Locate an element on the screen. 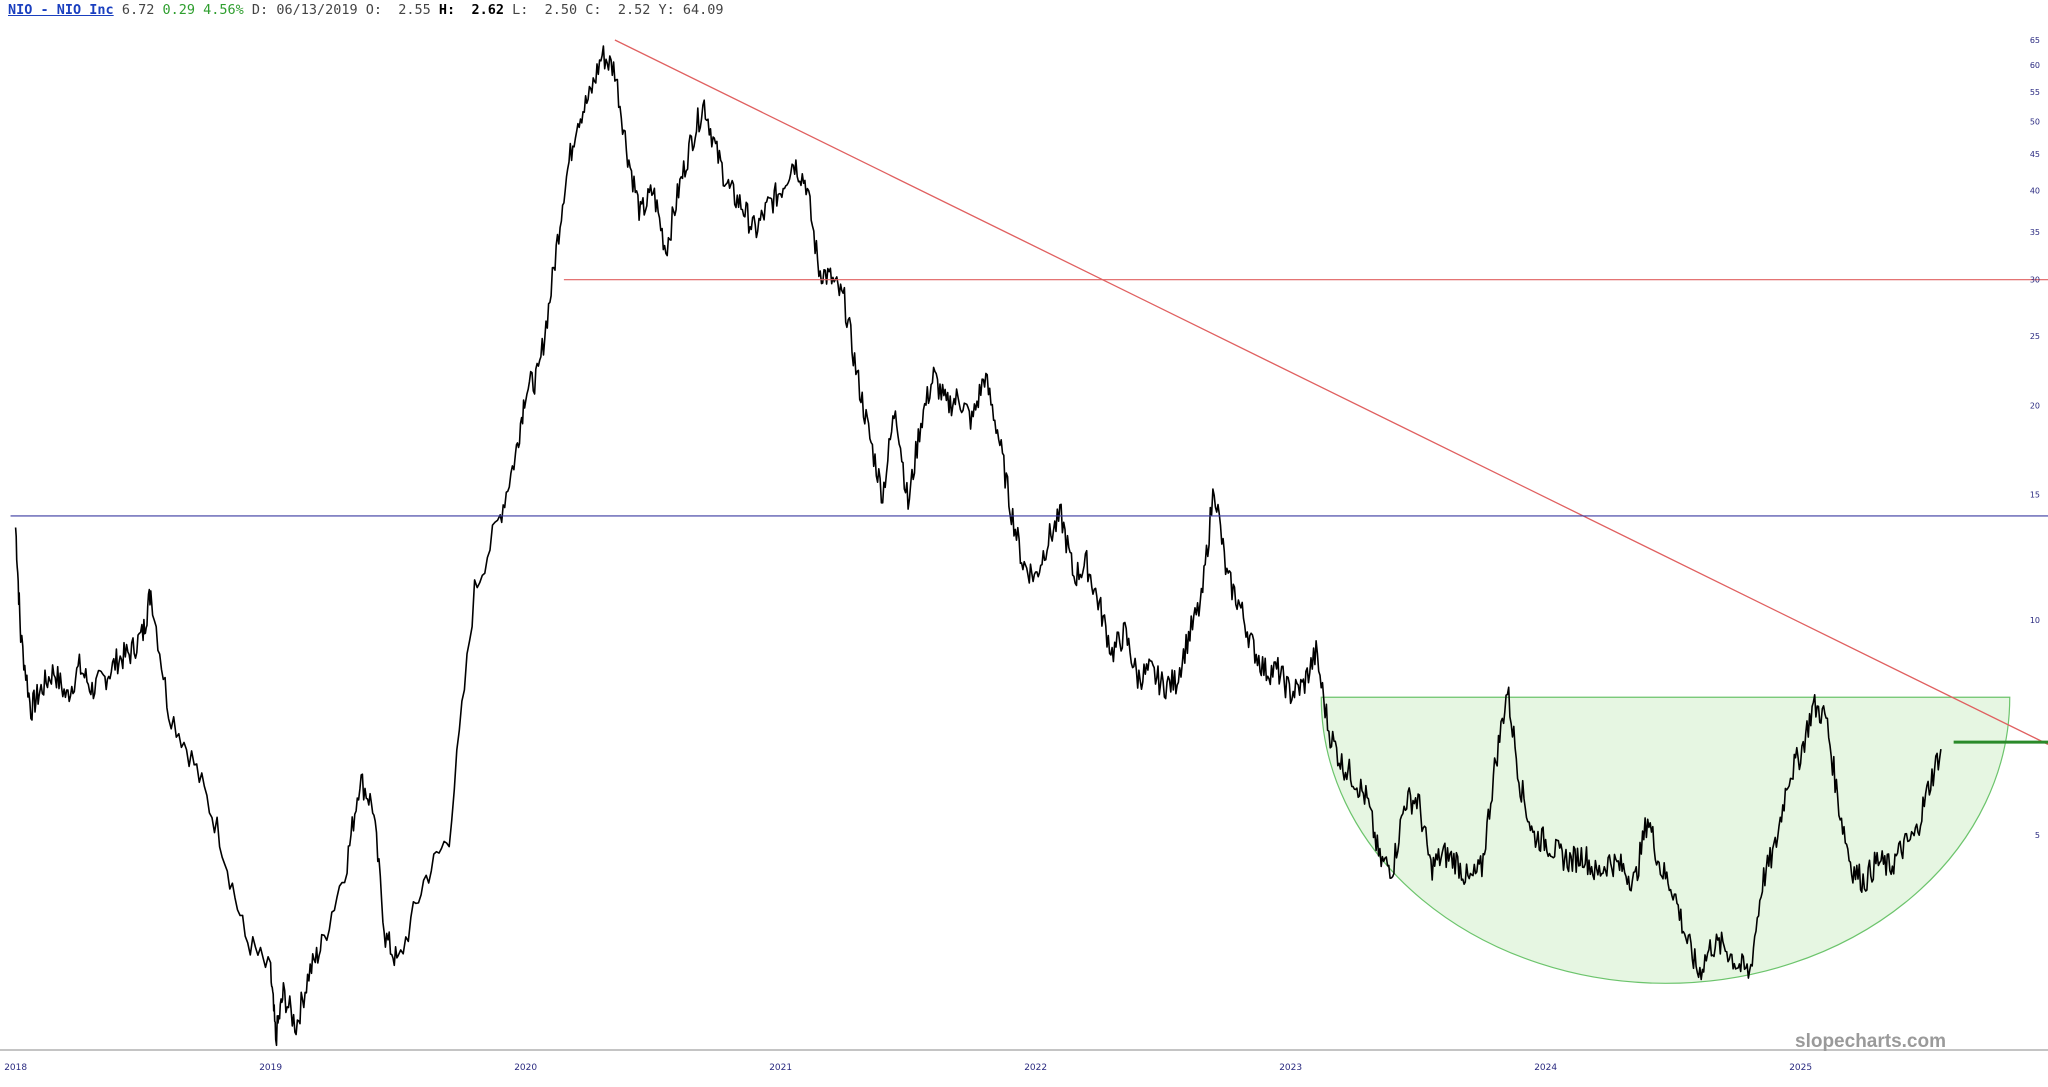 Image resolution: width=2048 pixels, height=1087 pixels. annotations-back is located at coordinates (1665, 840).